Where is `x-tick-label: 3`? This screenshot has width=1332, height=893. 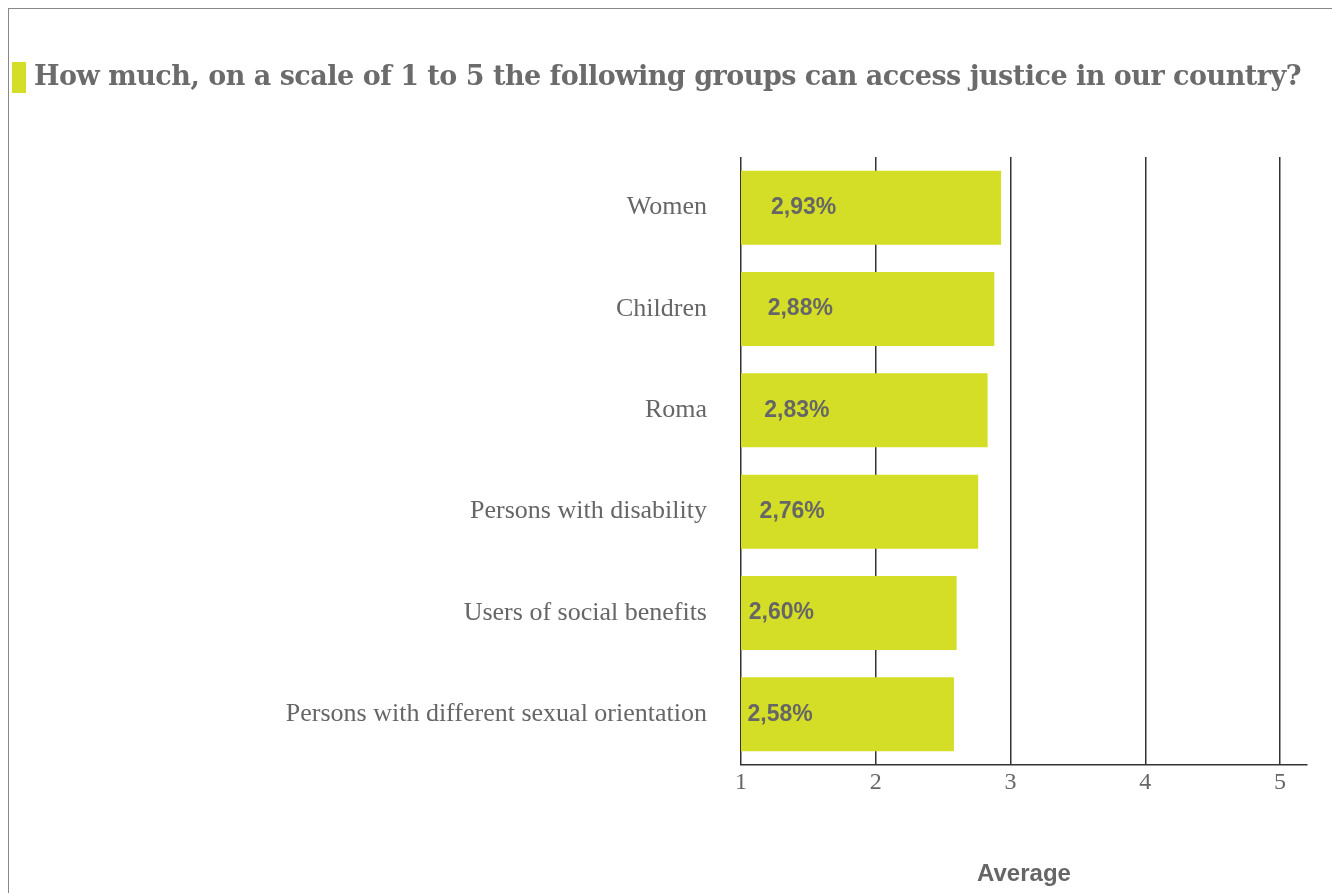
x-tick-label: 3 is located at coordinates (1010, 780).